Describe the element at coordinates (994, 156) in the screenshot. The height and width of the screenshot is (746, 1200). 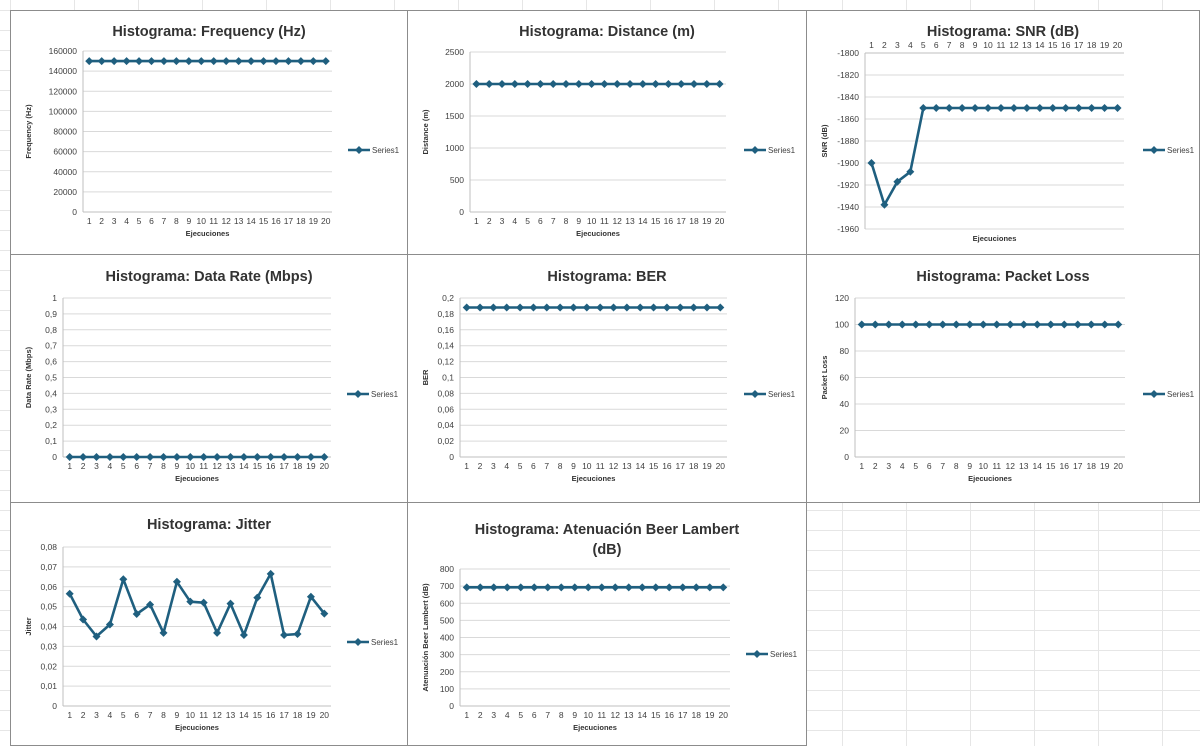
I see `series-line-series1` at that location.